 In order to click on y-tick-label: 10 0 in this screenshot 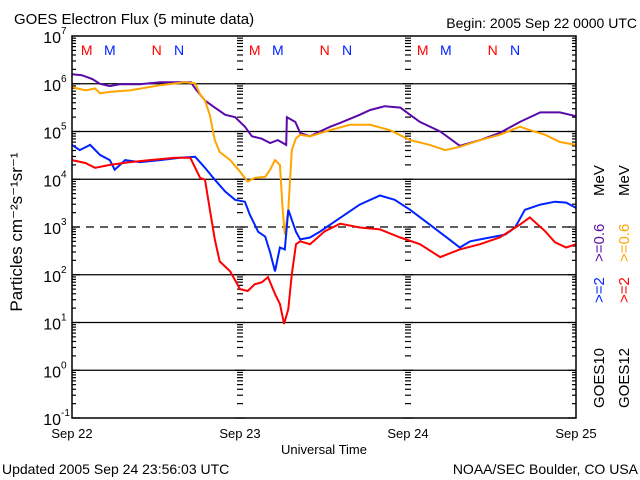, I will do `click(55, 370)`.